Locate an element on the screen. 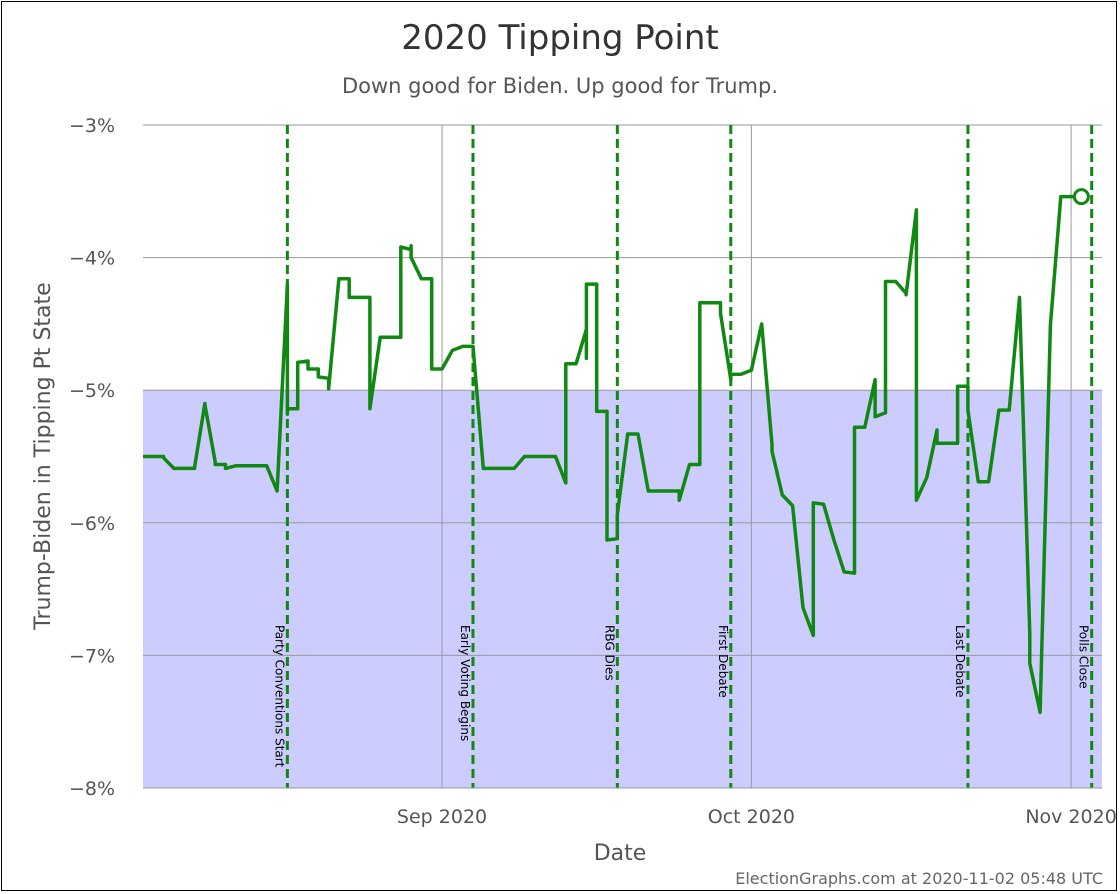 Image resolution: width=1120 pixels, height=894 pixels. event-label: Polls Close is located at coordinates (1084, 657).